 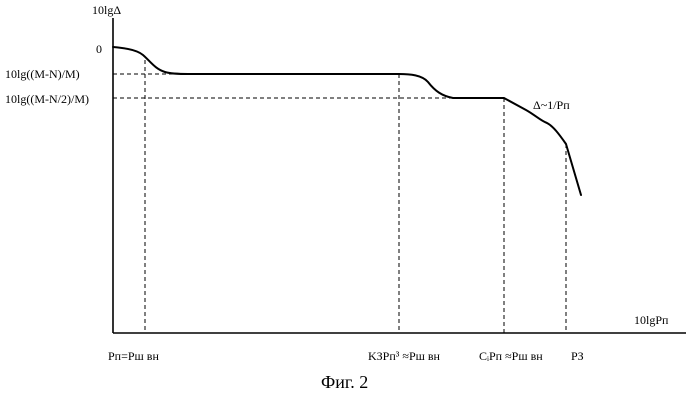 What do you see at coordinates (106, 10) in the screenshot?
I see `y-axis-label: 10lgΔ` at bounding box center [106, 10].